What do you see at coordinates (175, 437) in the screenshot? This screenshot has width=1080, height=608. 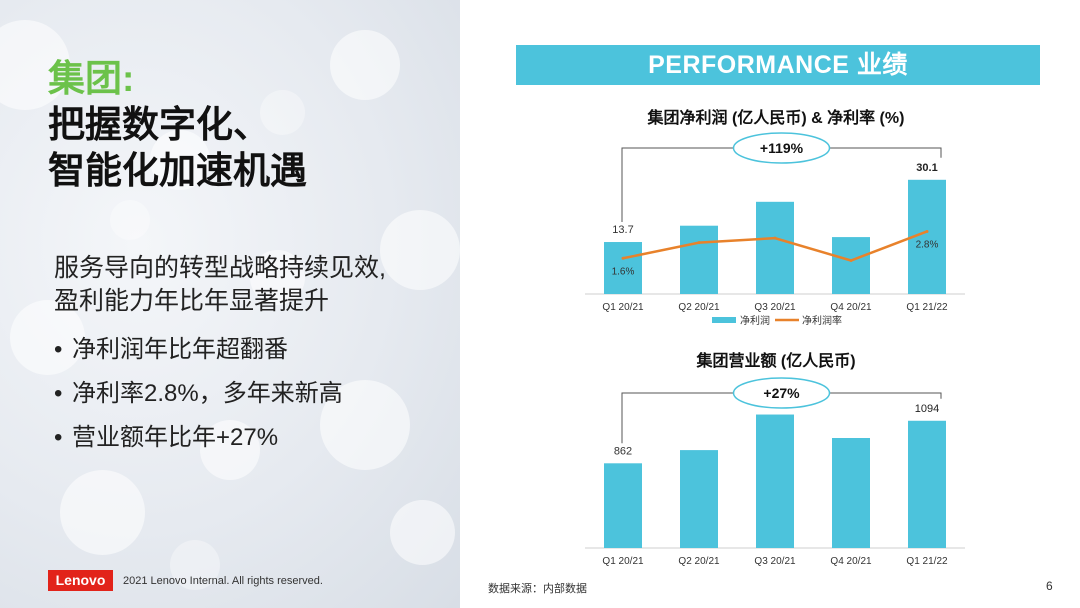 I see `bullet-text: 营业额年比年+27%` at bounding box center [175, 437].